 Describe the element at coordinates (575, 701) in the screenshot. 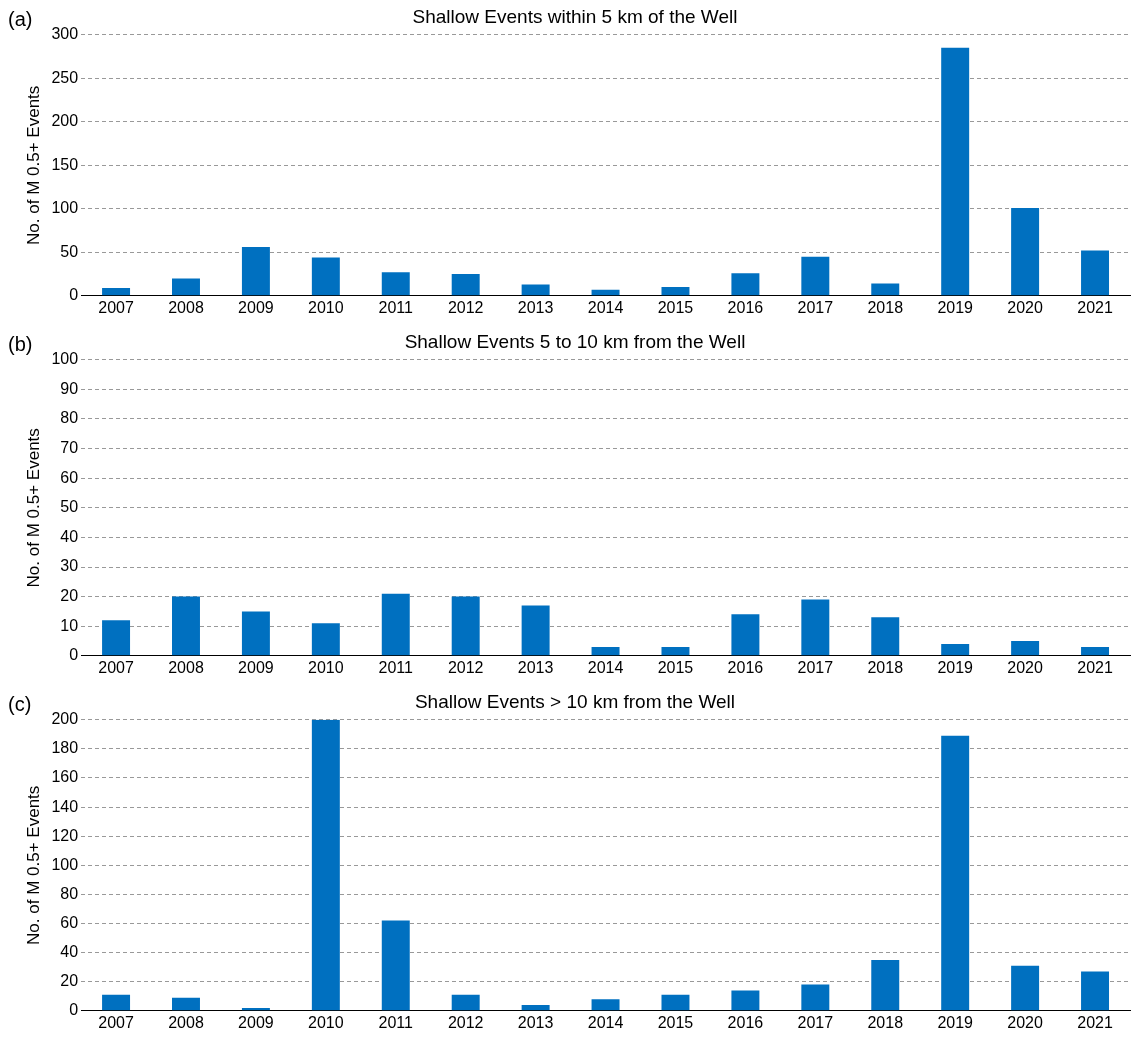

I see `chart-title: Shallow Events > 10 km from the Well` at that location.